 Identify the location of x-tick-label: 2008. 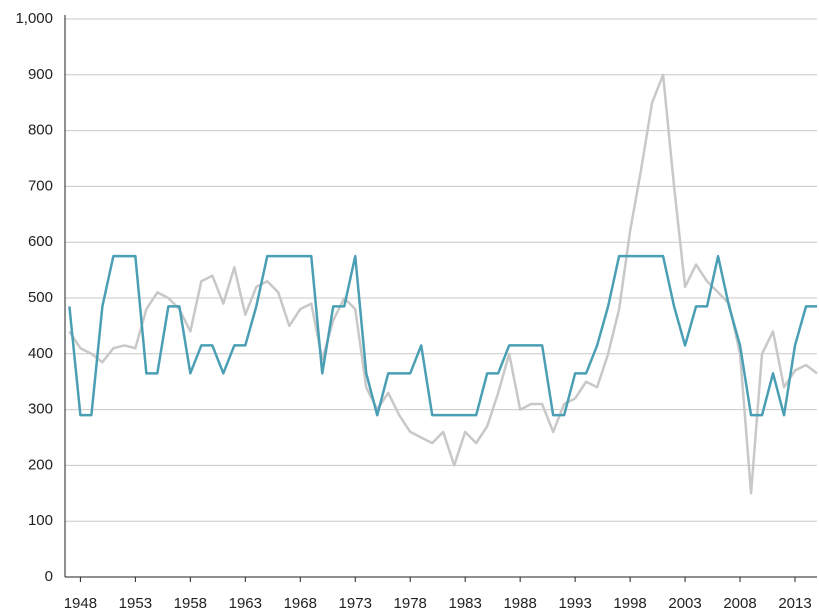
(739, 603).